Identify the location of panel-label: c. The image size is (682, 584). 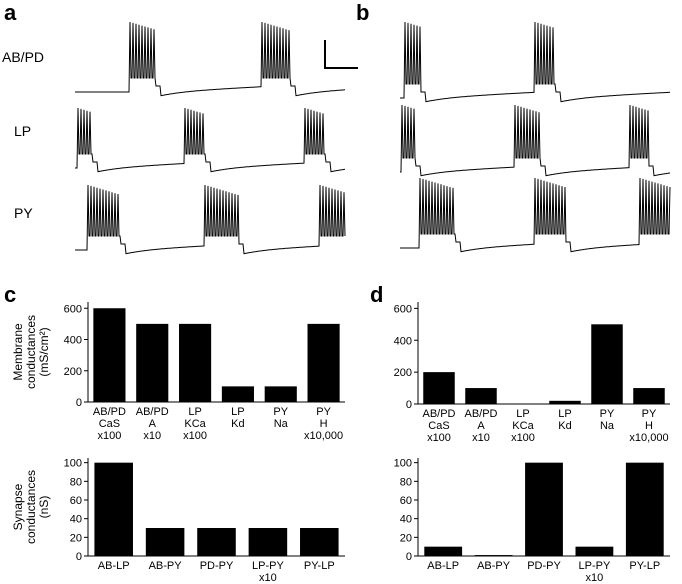
(10, 294).